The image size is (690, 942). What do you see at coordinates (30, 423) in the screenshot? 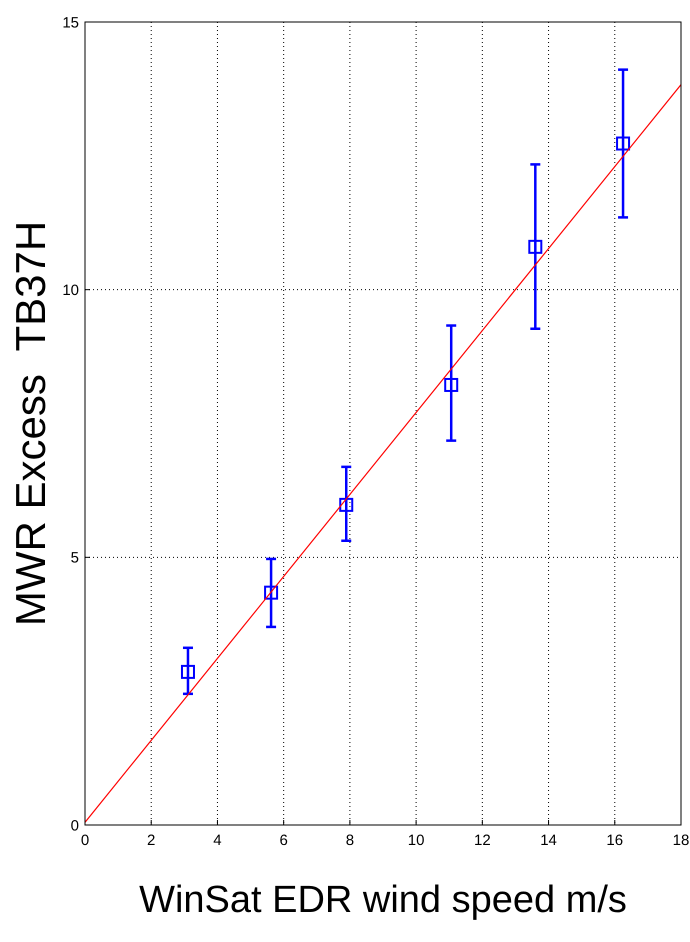
I see `y-axis-title: MWR Excess TB37H` at bounding box center [30, 423].